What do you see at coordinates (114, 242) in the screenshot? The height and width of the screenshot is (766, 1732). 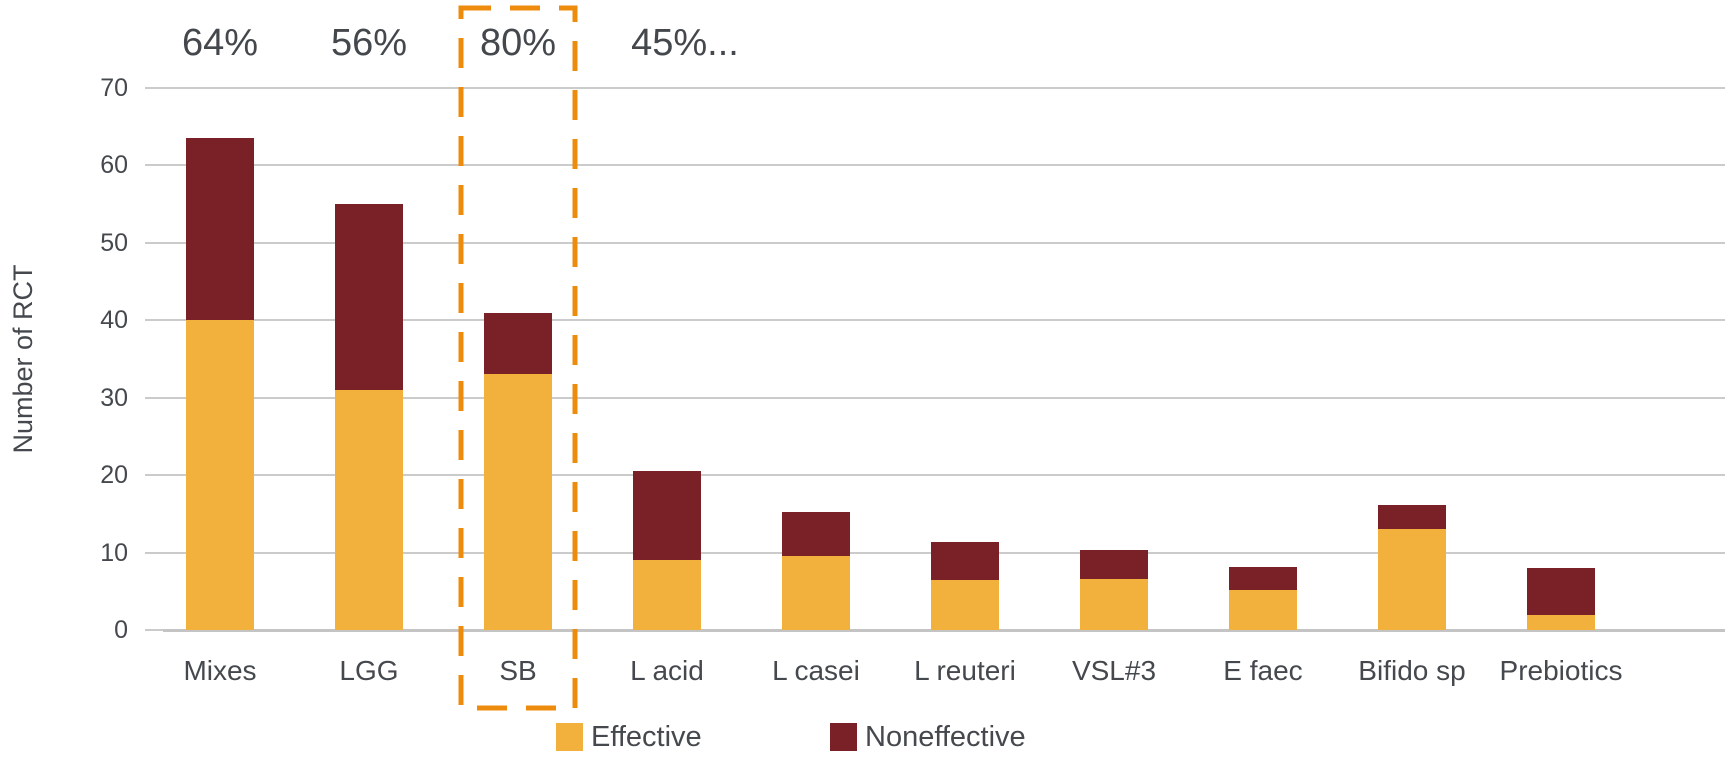 I see `y-tick-label-50: 50` at bounding box center [114, 242].